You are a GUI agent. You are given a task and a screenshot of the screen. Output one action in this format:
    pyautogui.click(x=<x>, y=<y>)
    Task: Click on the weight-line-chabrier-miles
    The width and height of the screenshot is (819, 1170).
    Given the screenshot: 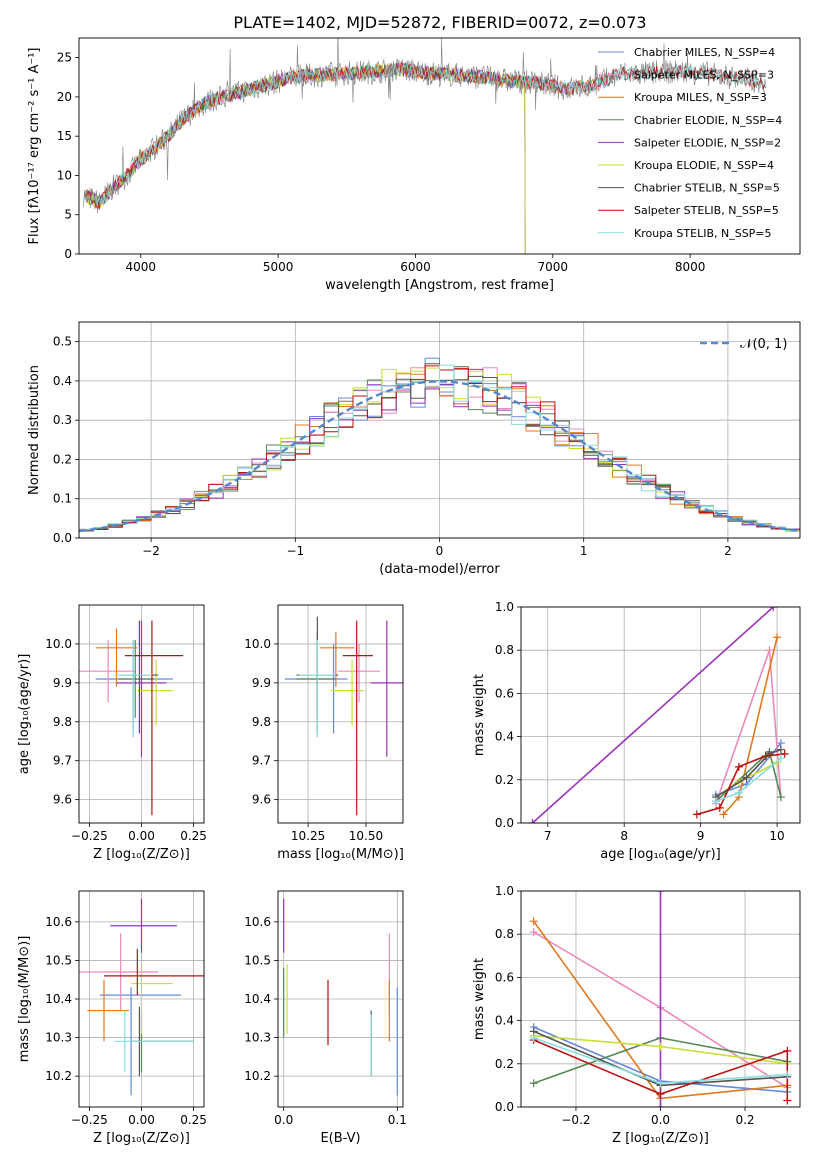 What is the action you would take?
    pyautogui.click(x=748, y=769)
    